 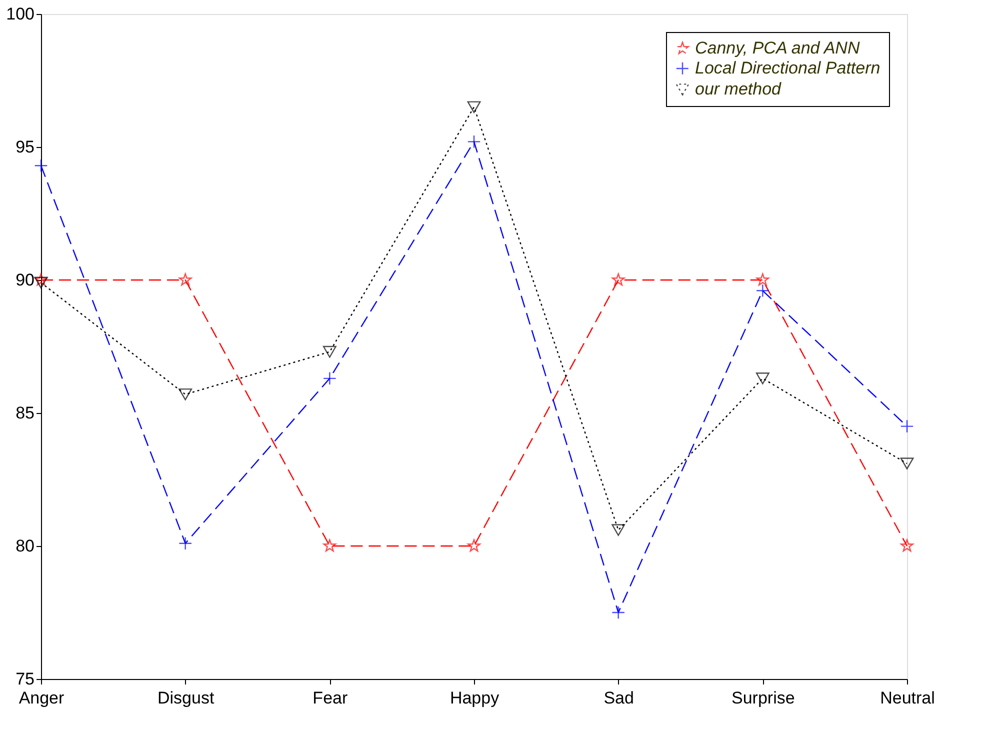 I want to click on y-tick-label: 85, so click(x=25, y=413).